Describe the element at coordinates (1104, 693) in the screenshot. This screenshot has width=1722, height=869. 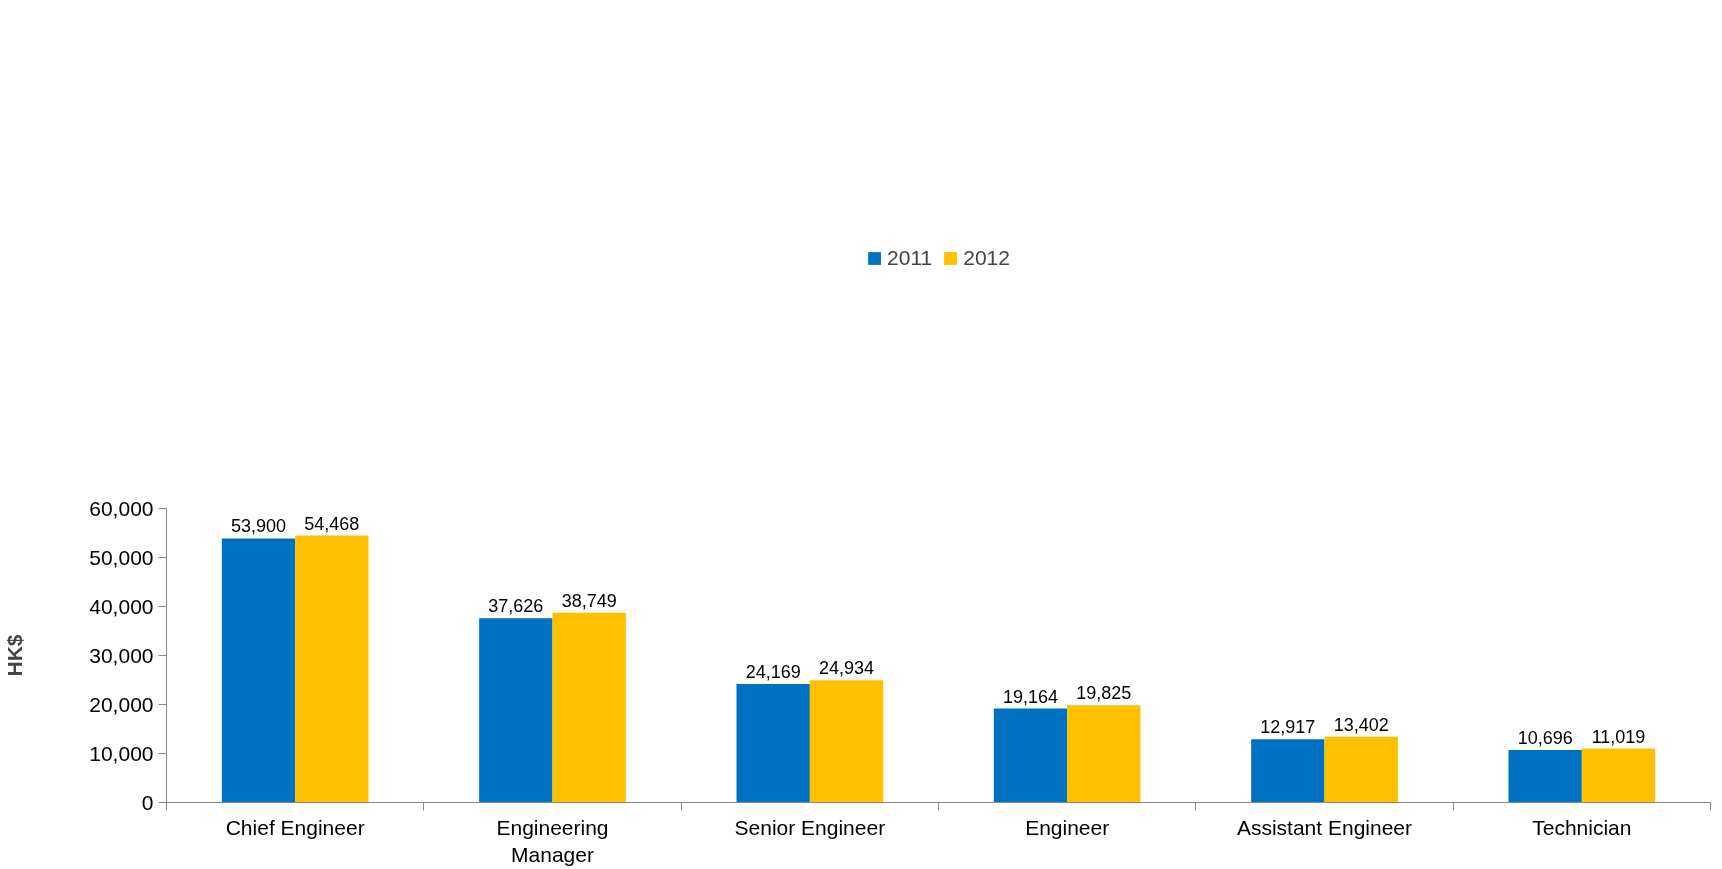
I see `data-label: 19,825` at that location.